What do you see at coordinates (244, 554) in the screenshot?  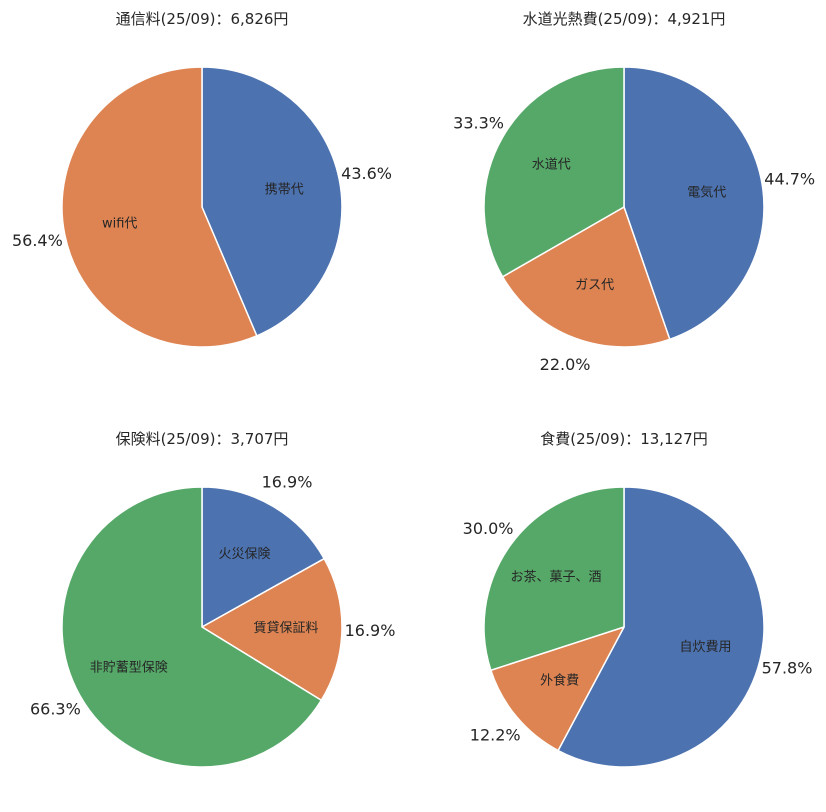 I see `slice-label-insurance-0: 火災保険` at bounding box center [244, 554].